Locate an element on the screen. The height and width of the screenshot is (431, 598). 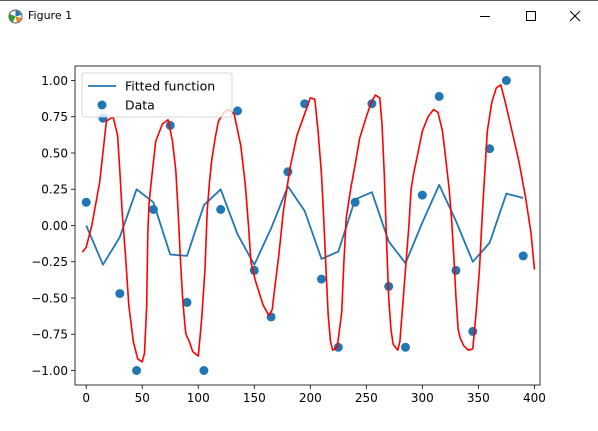
y-tick-label: 1.00 is located at coordinates (54, 81).